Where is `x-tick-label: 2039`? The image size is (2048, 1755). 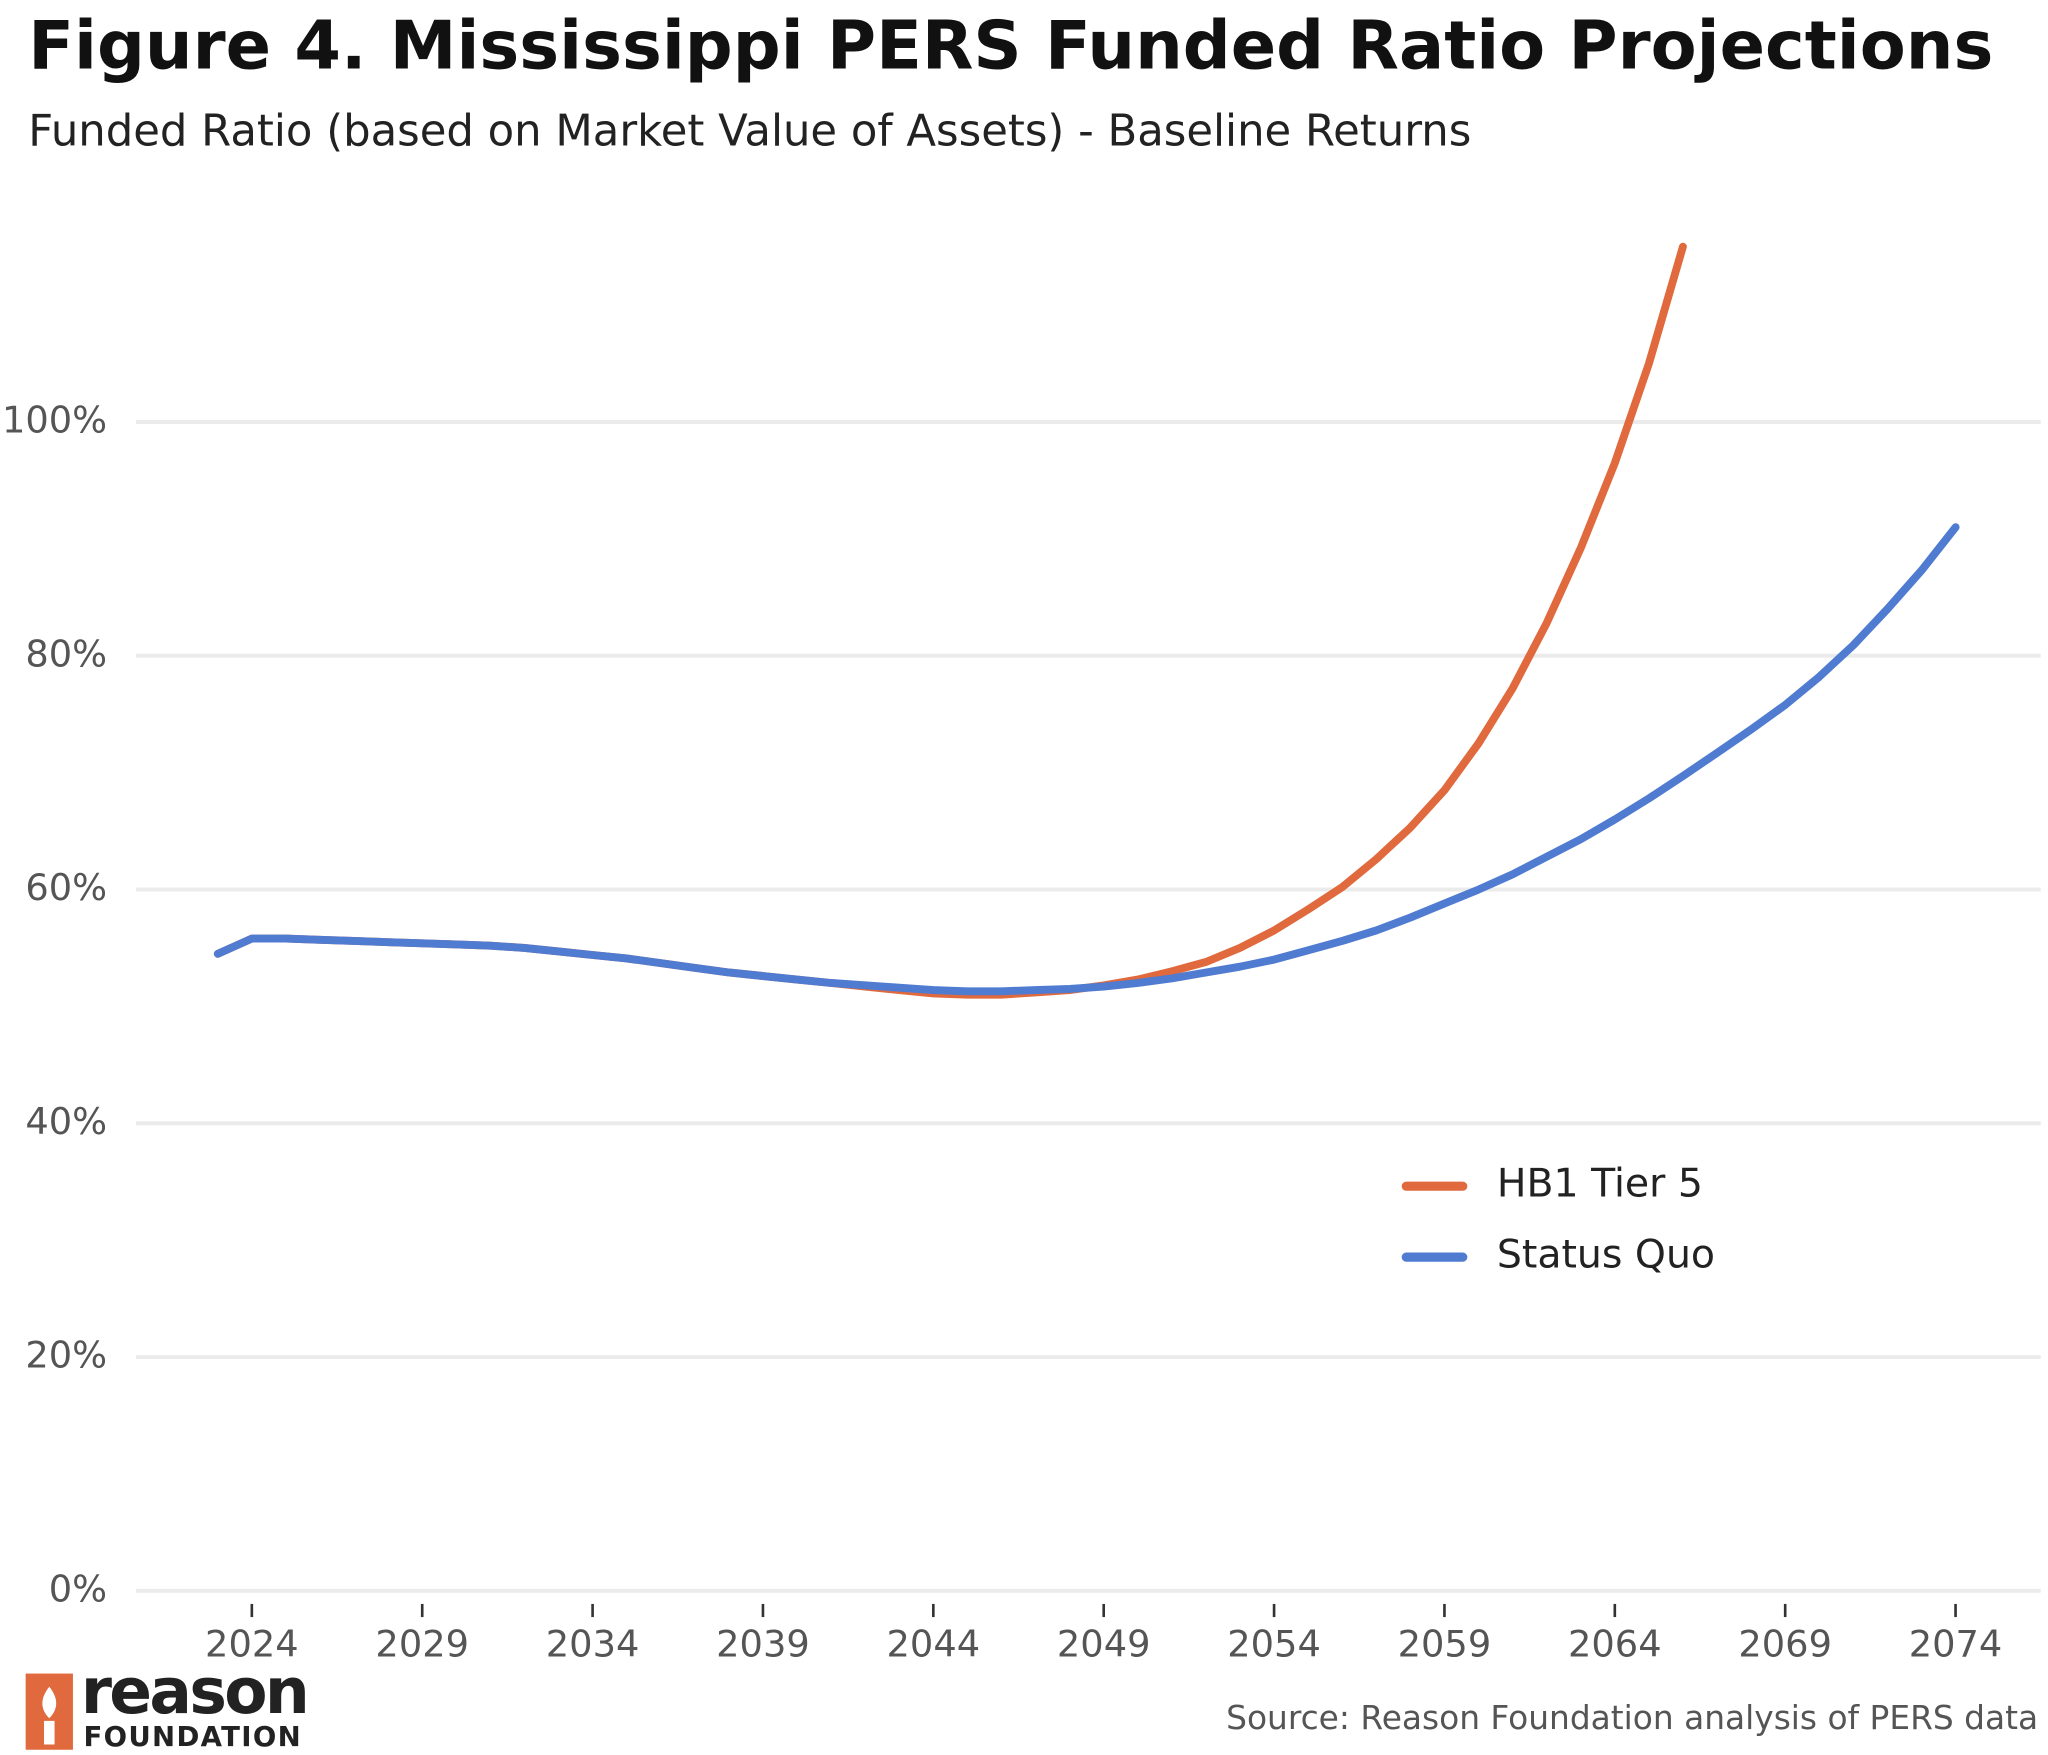
x-tick-label: 2039 is located at coordinates (763, 1643).